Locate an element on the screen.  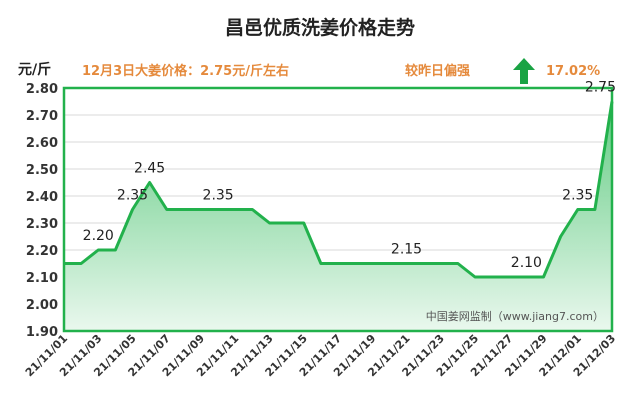
y-tick-label: 2.40 is located at coordinates (42, 197).